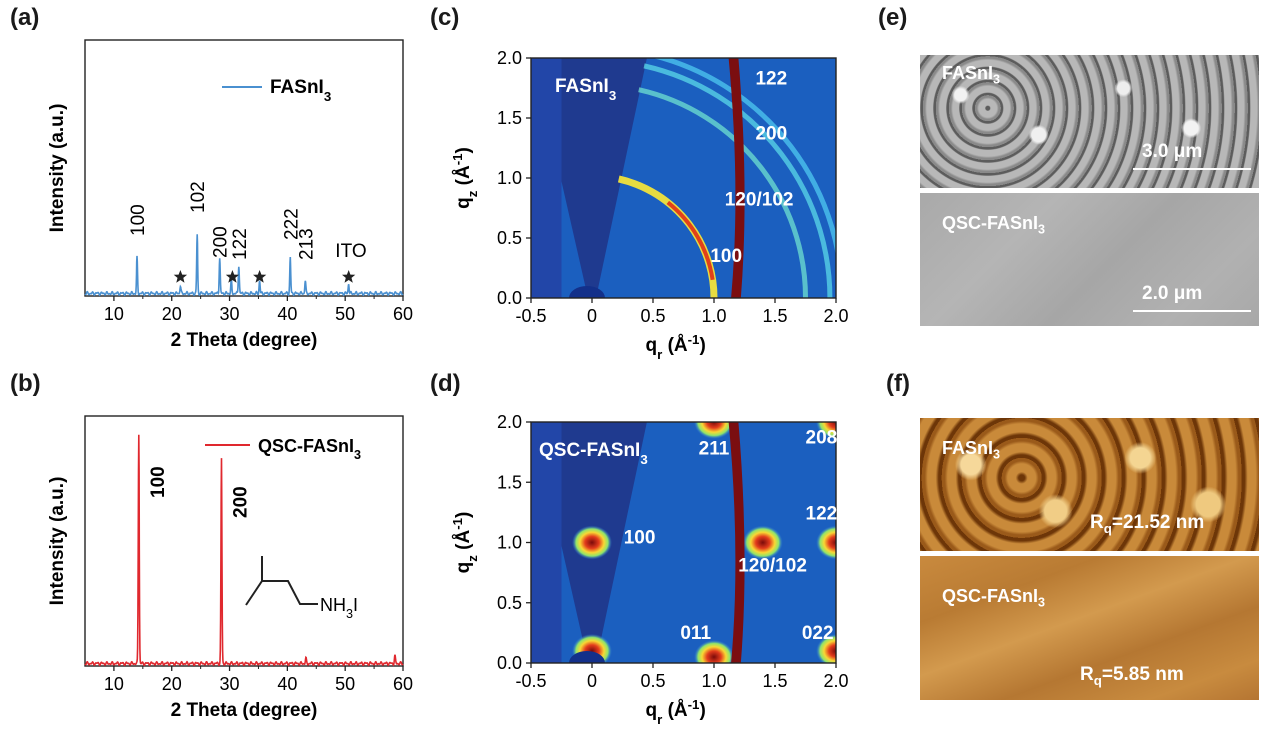 This screenshot has width=1269, height=745. I want to click on sem-bottom-scale-bar, so click(1192, 311).